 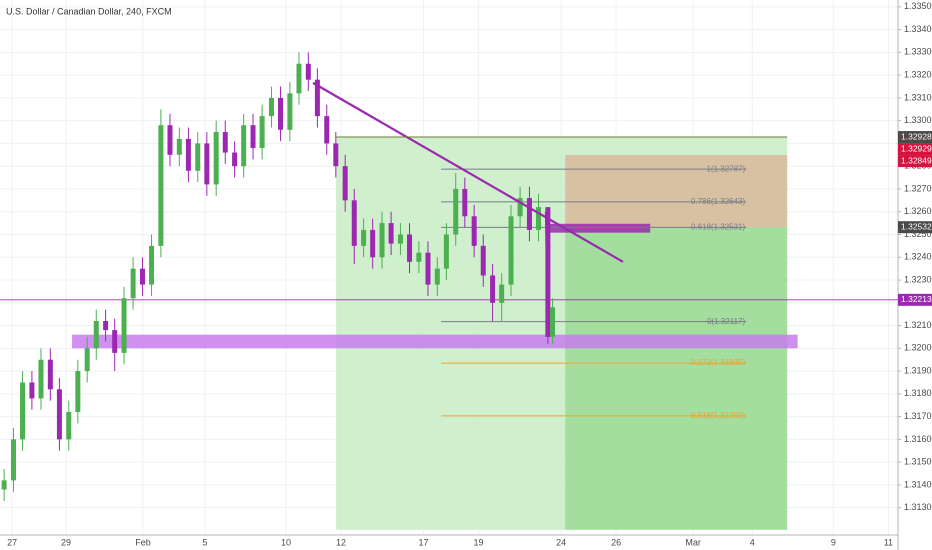 I want to click on y-tick-label: 1.31800, so click(x=918, y=393).